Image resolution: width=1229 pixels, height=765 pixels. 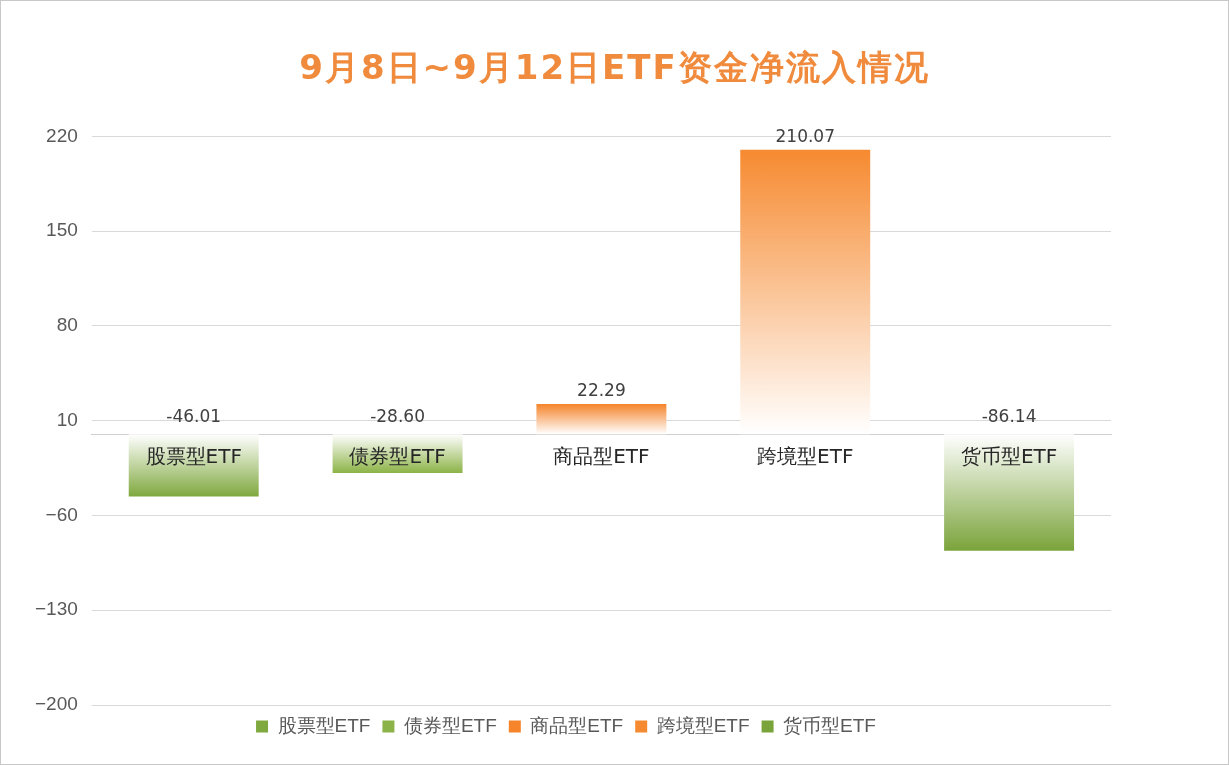 I want to click on x-tick-label: 货币型ETF, so click(x=1009, y=456).